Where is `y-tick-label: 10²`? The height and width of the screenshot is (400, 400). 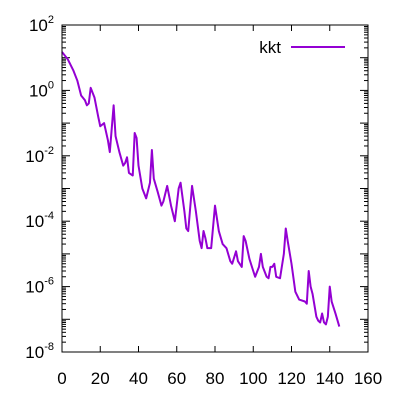 y-tick-label: 10² is located at coordinates (41, 24).